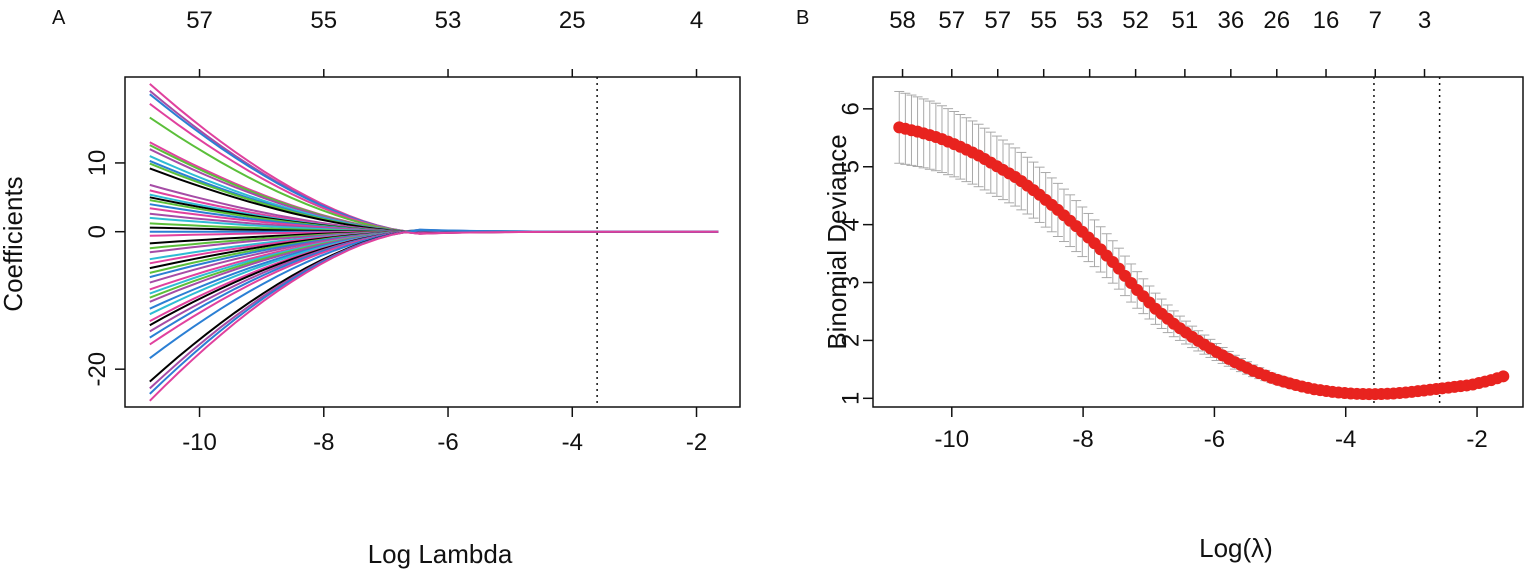  Describe the element at coordinates (837, 241) in the screenshot. I see `panel-b-y-axis-title: Binomial Deviance` at that location.